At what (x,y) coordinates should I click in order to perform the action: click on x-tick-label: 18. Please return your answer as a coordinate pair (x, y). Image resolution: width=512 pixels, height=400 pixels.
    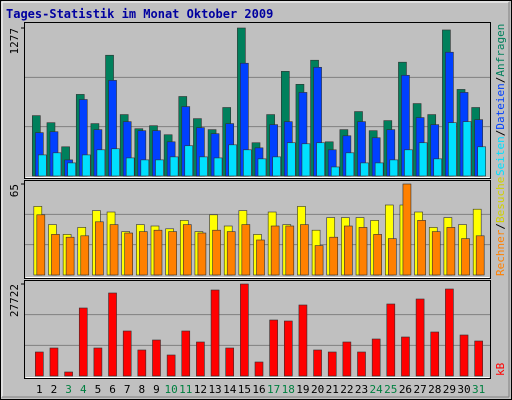
    Looking at the image, I should click on (288, 389).